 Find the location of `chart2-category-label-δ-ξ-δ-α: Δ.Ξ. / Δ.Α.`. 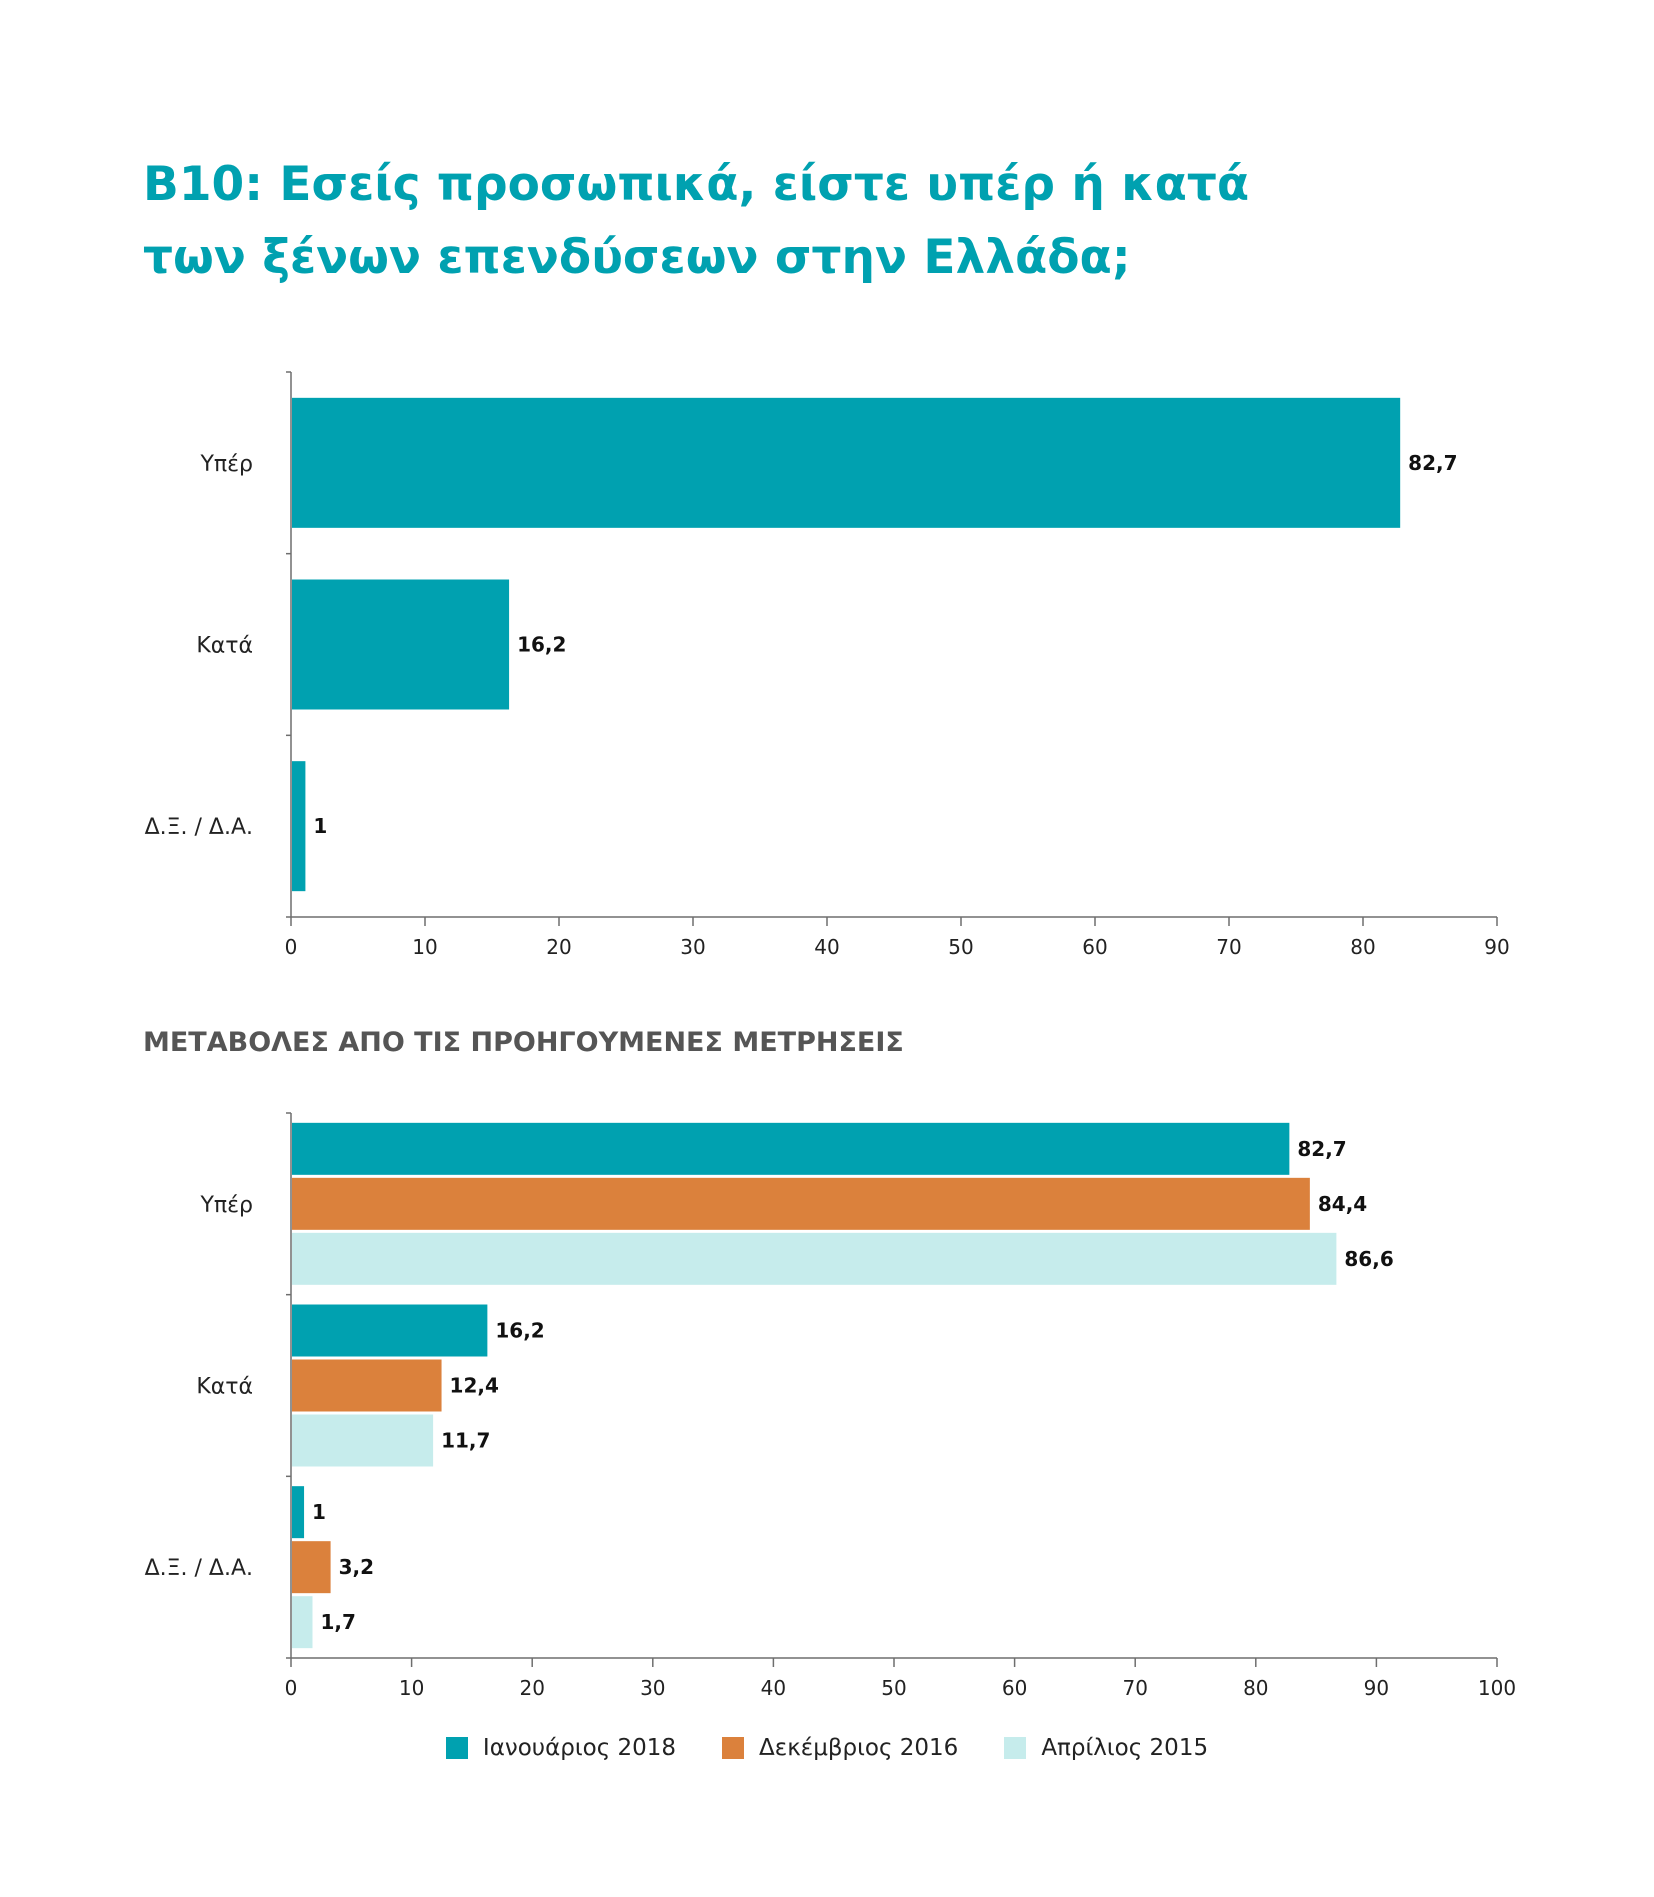

chart2-category-label-δ-ξ-δ-α: Δ.Ξ. / Δ.Α. is located at coordinates (199, 1568).